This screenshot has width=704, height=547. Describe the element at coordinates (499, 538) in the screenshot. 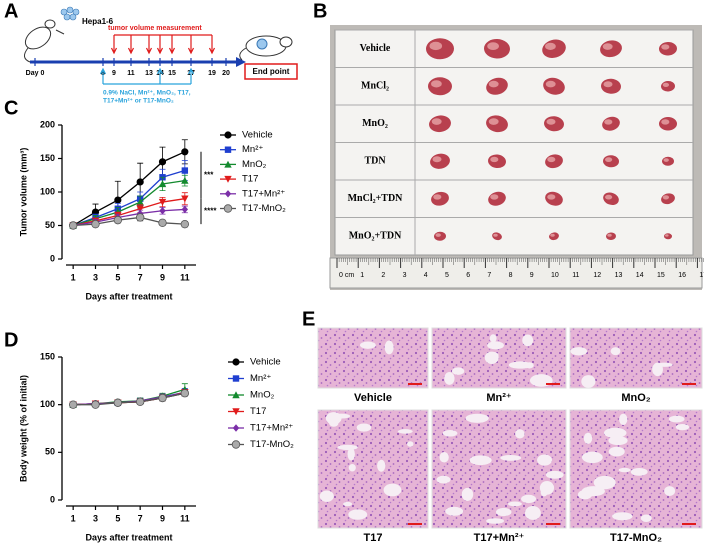

I see `image-label: T17+Mn²⁺` at that location.